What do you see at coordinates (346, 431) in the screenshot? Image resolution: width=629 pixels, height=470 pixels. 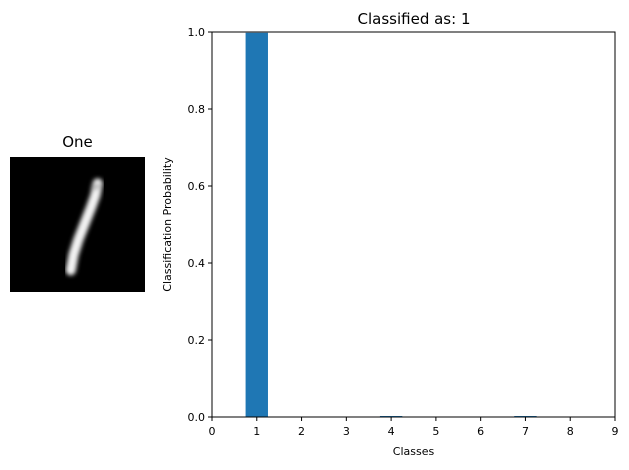 I see `x-tick-label: 3` at bounding box center [346, 431].